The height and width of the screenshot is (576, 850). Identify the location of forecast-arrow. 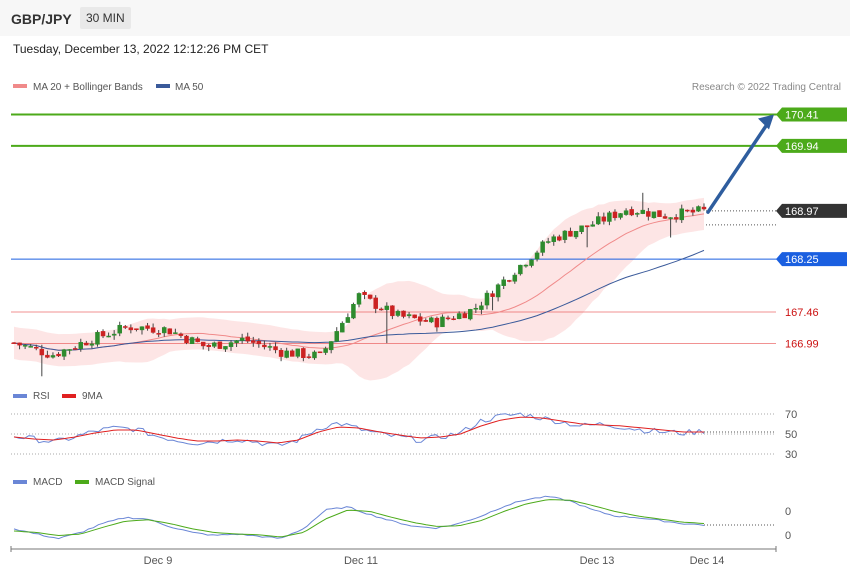
(740, 164).